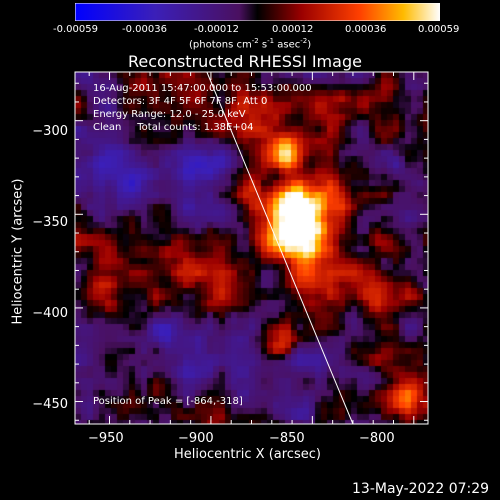 The height and width of the screenshot is (500, 500). Describe the element at coordinates (309, 45) in the screenshot. I see `units-text: )` at that location.